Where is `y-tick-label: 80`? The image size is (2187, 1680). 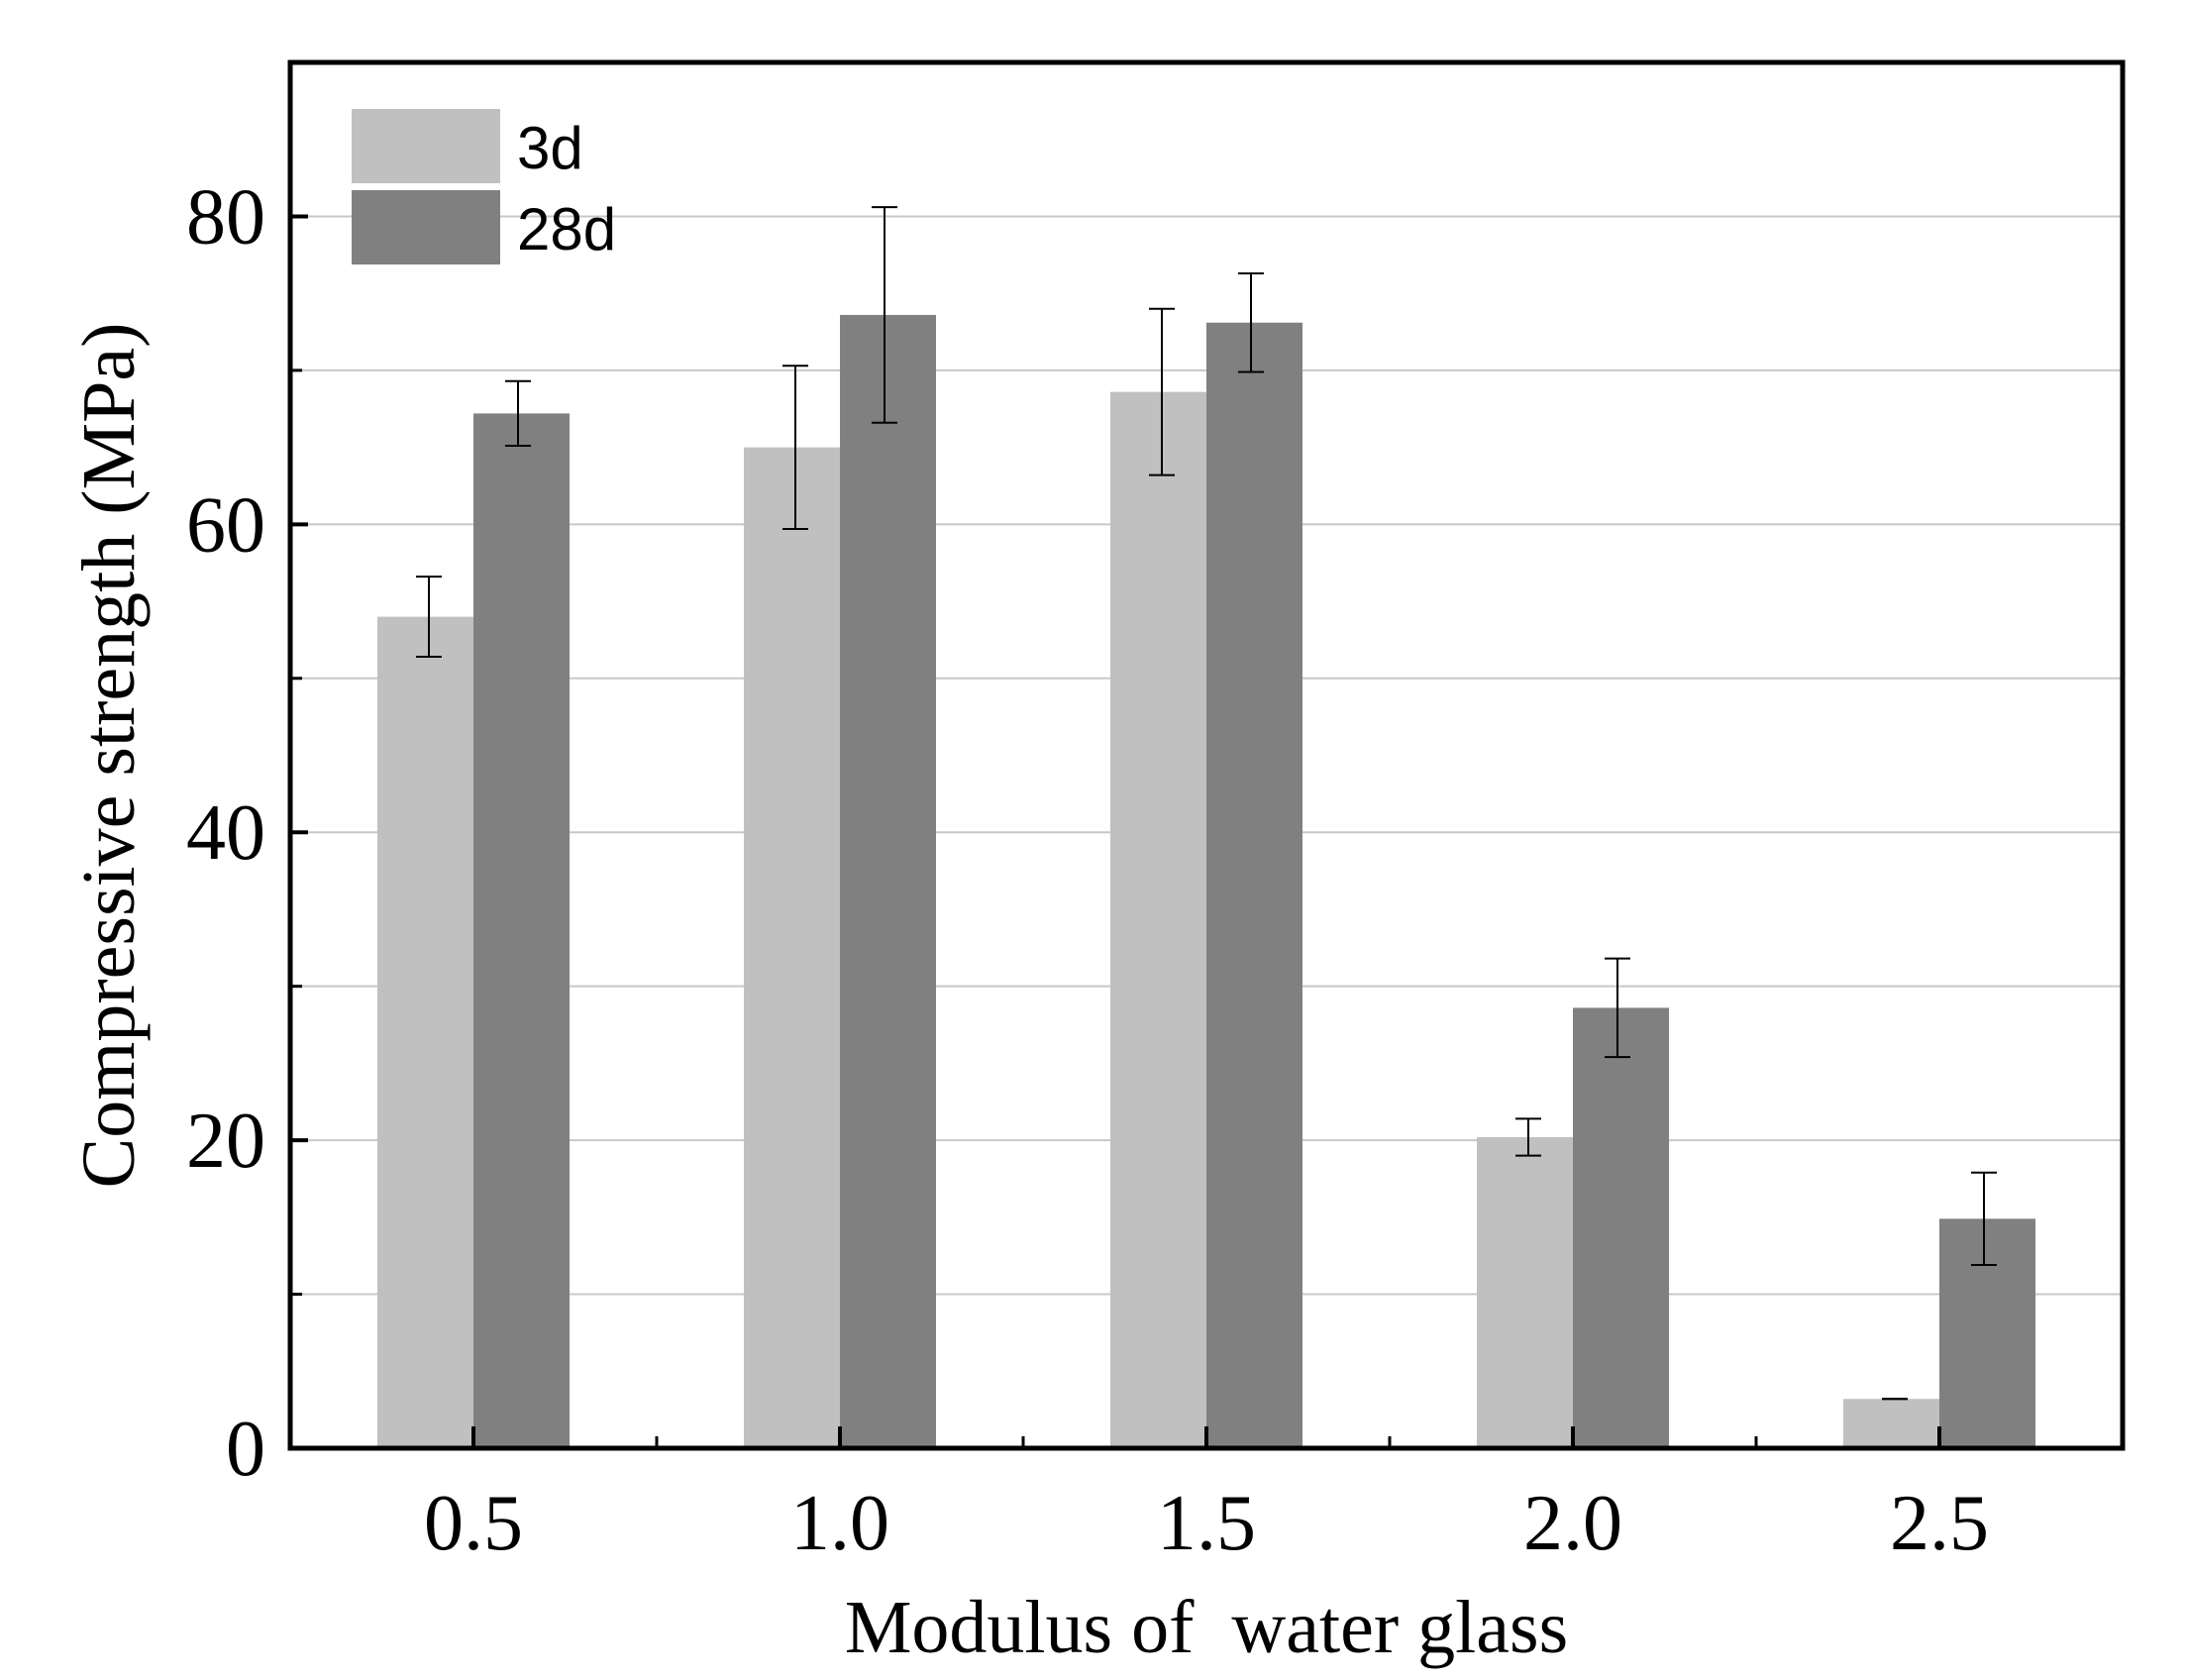 y-tick-label: 80 is located at coordinates (225, 217).